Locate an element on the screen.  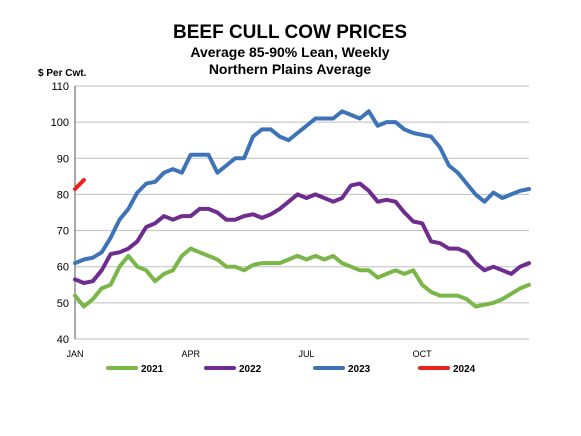
series-line-2024 is located at coordinates (79, 184).